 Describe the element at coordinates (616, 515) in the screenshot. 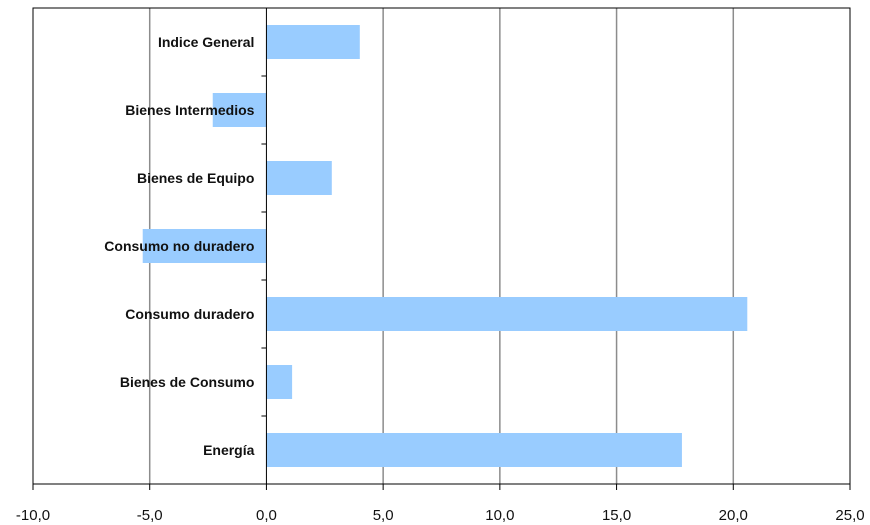

I see `x-tick-label: 15,0` at that location.